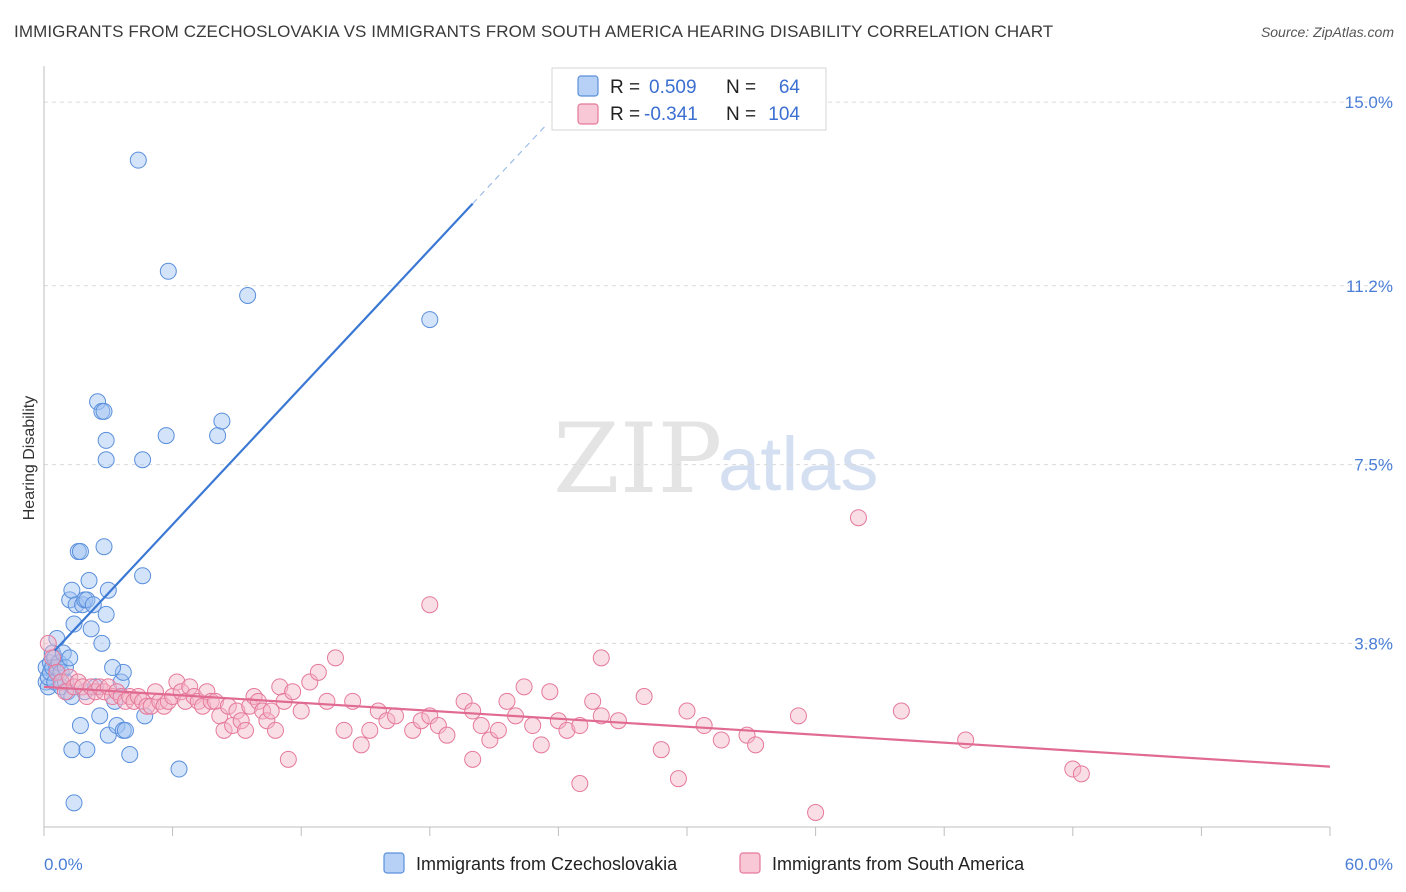 The image size is (1406, 892). I want to click on y-tick-labels: 3.8% 7.5% 11.2% 15.0%, so click(1369, 373).